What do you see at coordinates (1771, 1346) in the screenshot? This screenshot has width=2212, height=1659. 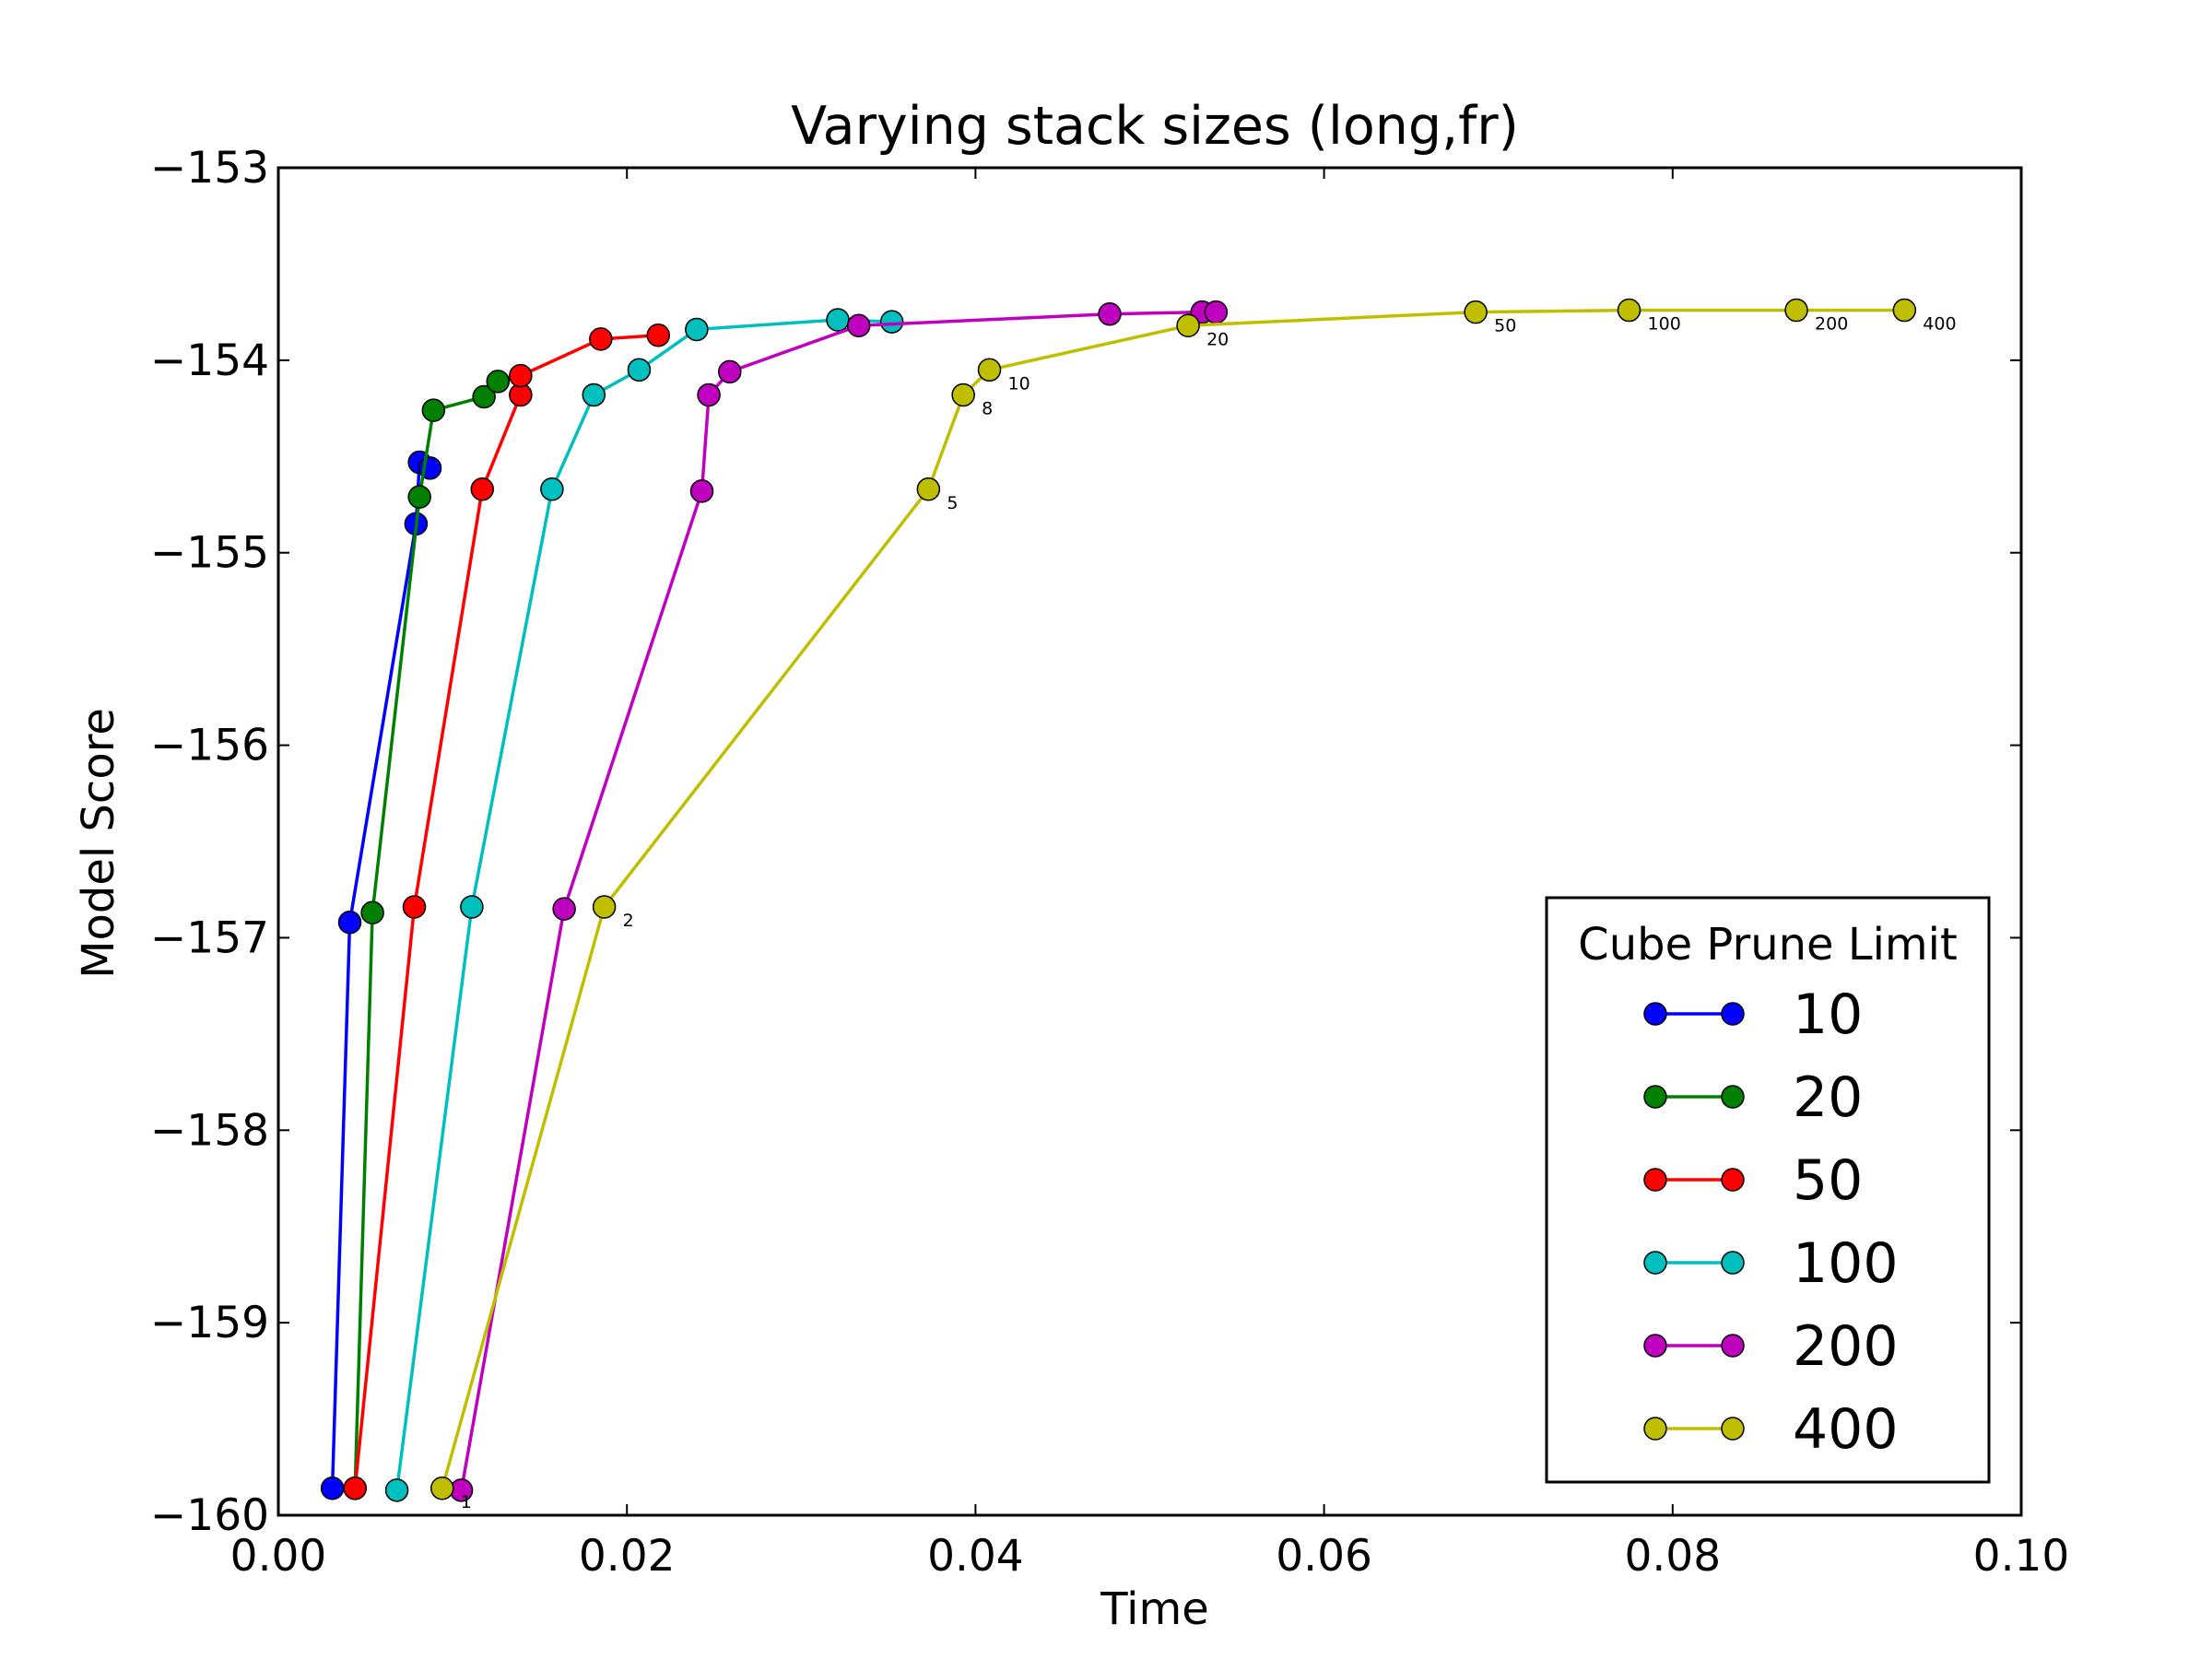 I see `legend-entry-200: 200` at bounding box center [1771, 1346].